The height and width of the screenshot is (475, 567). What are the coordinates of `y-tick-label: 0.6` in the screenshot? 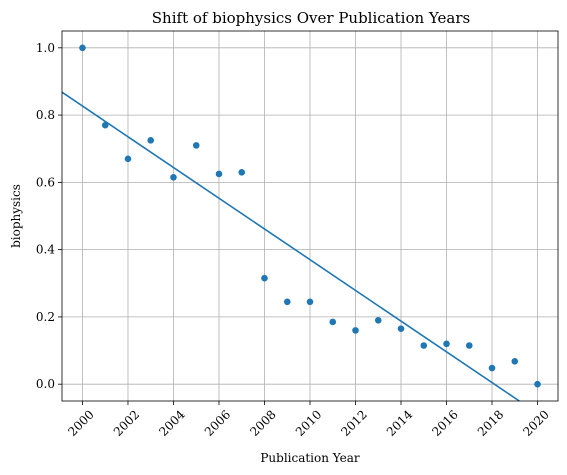 It's located at (45, 182).